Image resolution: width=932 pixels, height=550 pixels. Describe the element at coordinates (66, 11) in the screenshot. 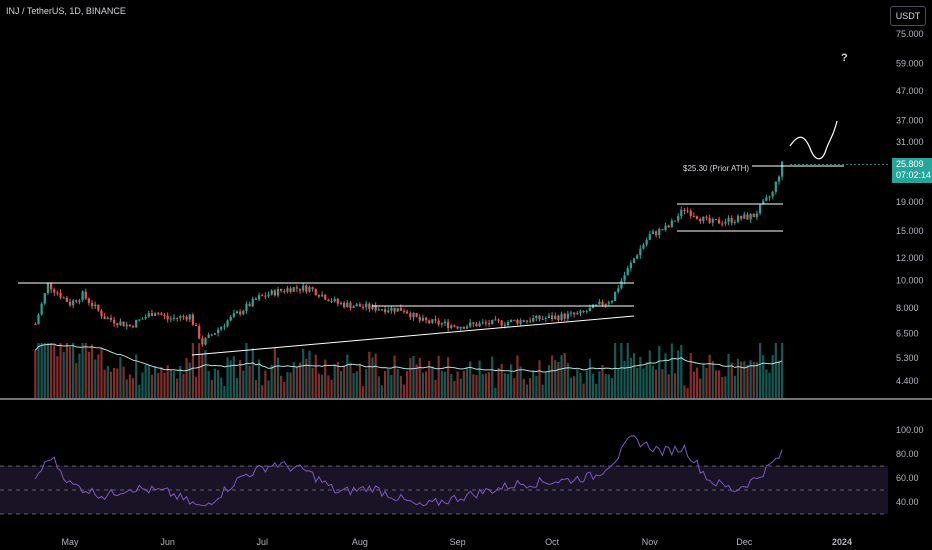

I see `symbol-title: INJ / TetherUS, 1D, BINANCE` at that location.